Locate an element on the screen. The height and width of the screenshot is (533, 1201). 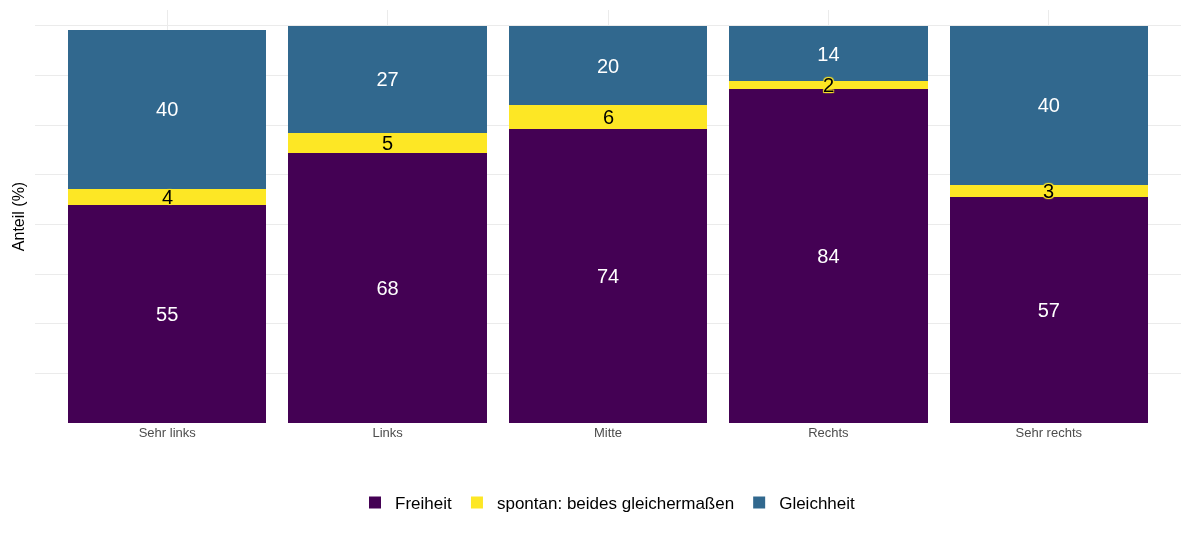
data-label: 5 is located at coordinates (388, 143).